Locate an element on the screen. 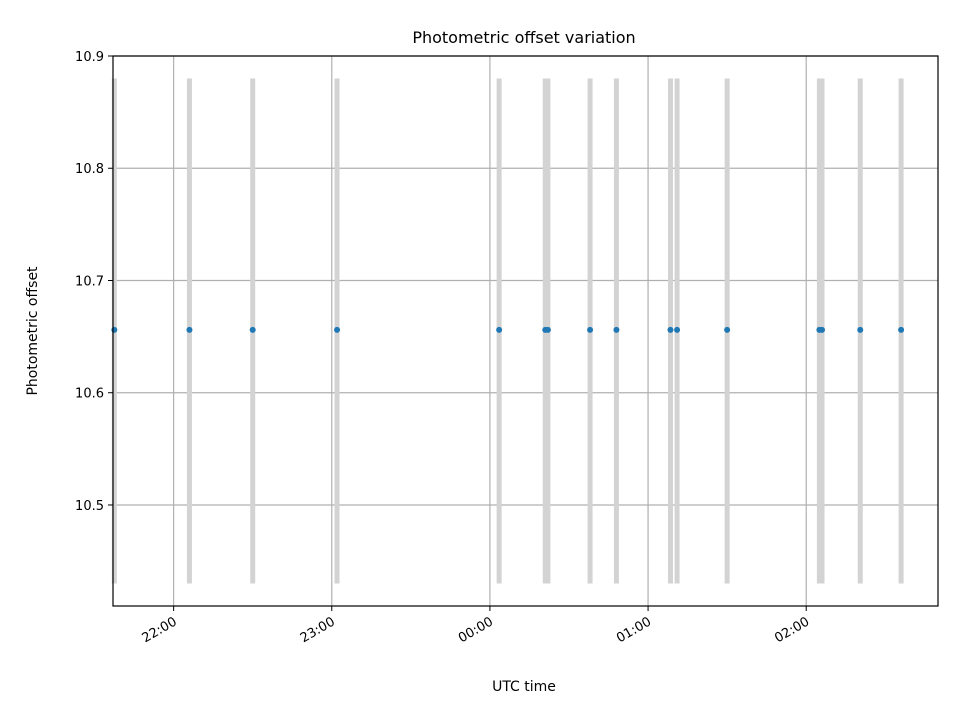 Image resolution: width=960 pixels, height=720 pixels. y-axis-label: Photometric offset is located at coordinates (33, 331).